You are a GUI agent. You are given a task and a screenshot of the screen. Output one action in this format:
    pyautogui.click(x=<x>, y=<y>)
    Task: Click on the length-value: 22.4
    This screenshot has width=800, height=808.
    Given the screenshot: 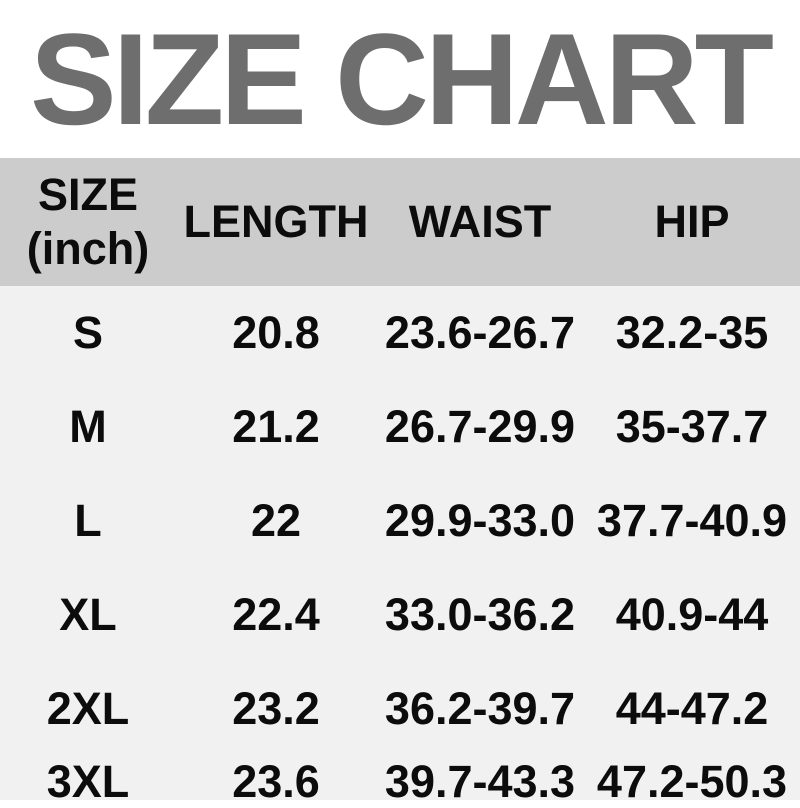 What is the action you would take?
    pyautogui.click(x=276, y=614)
    